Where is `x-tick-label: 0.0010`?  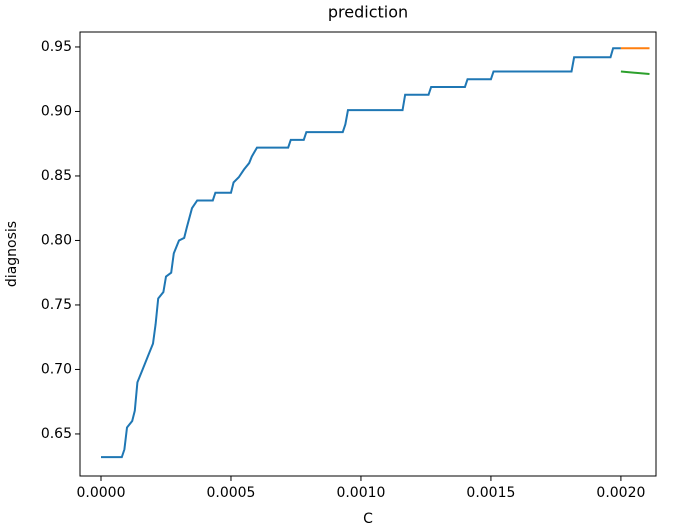
x-tick-label: 0.0010 is located at coordinates (360, 493).